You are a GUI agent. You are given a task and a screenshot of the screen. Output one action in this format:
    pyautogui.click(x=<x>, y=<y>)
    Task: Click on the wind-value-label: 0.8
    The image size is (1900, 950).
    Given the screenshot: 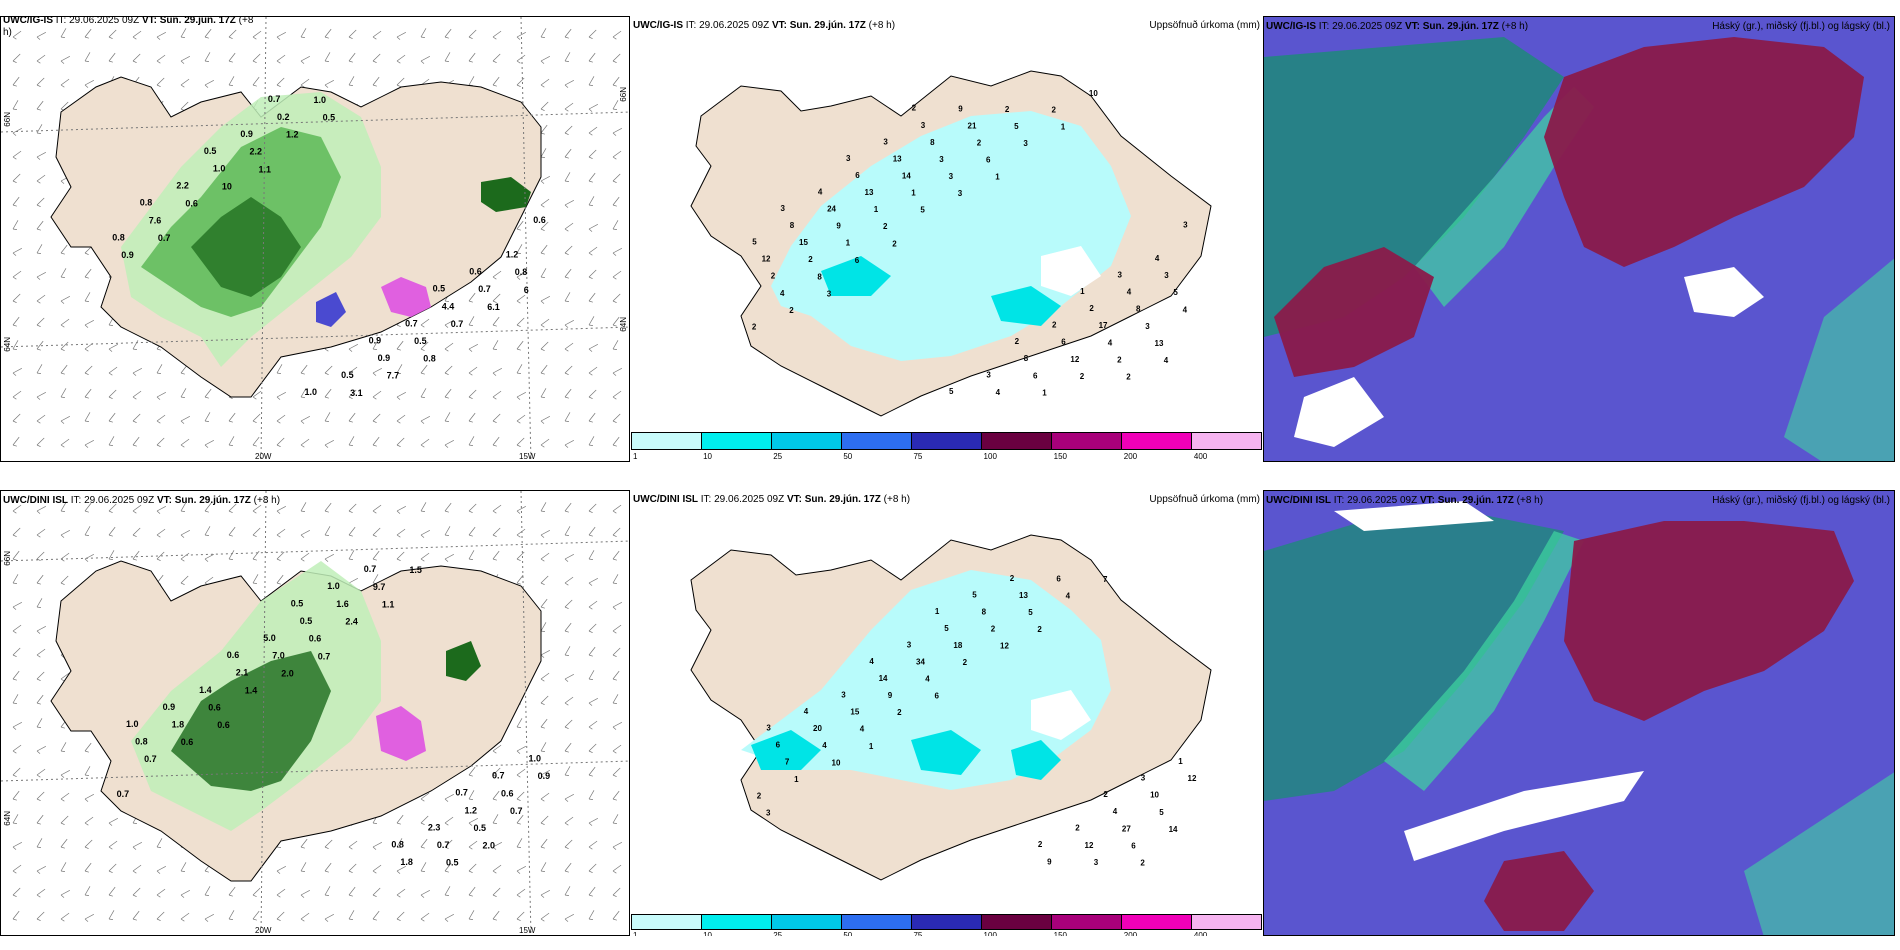 What is the action you would take?
    pyautogui.click(x=521, y=272)
    